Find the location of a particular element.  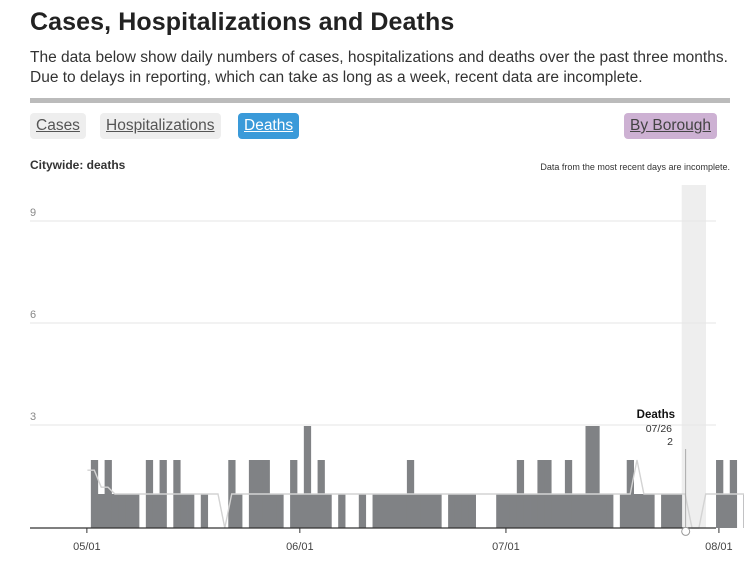

x-tick-label: 05/01 is located at coordinates (87, 547).